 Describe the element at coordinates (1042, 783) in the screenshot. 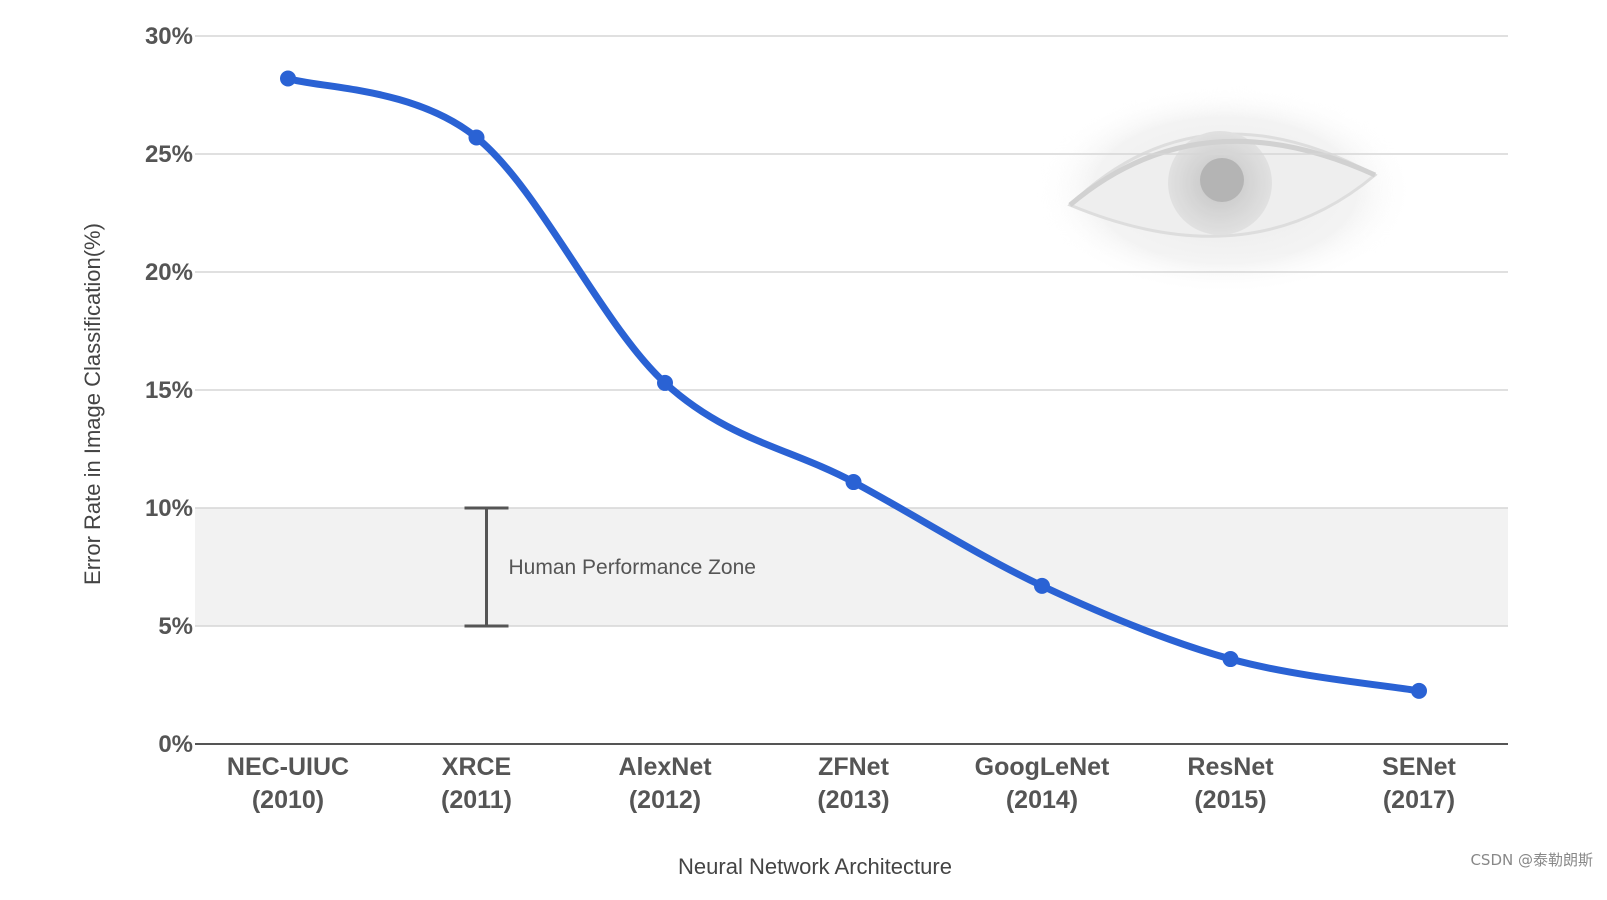

I see `x-category-label: GoogLeNet (2014)` at that location.